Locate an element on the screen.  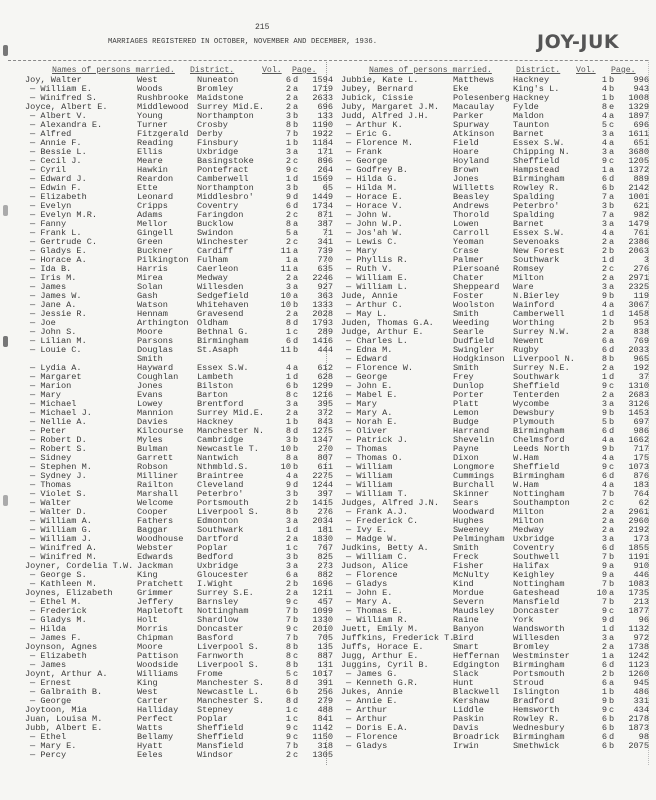
register-entry: Juffkins, Frederick T. Bird Willesden 3 a 972 is located at coordinates (496, 638).